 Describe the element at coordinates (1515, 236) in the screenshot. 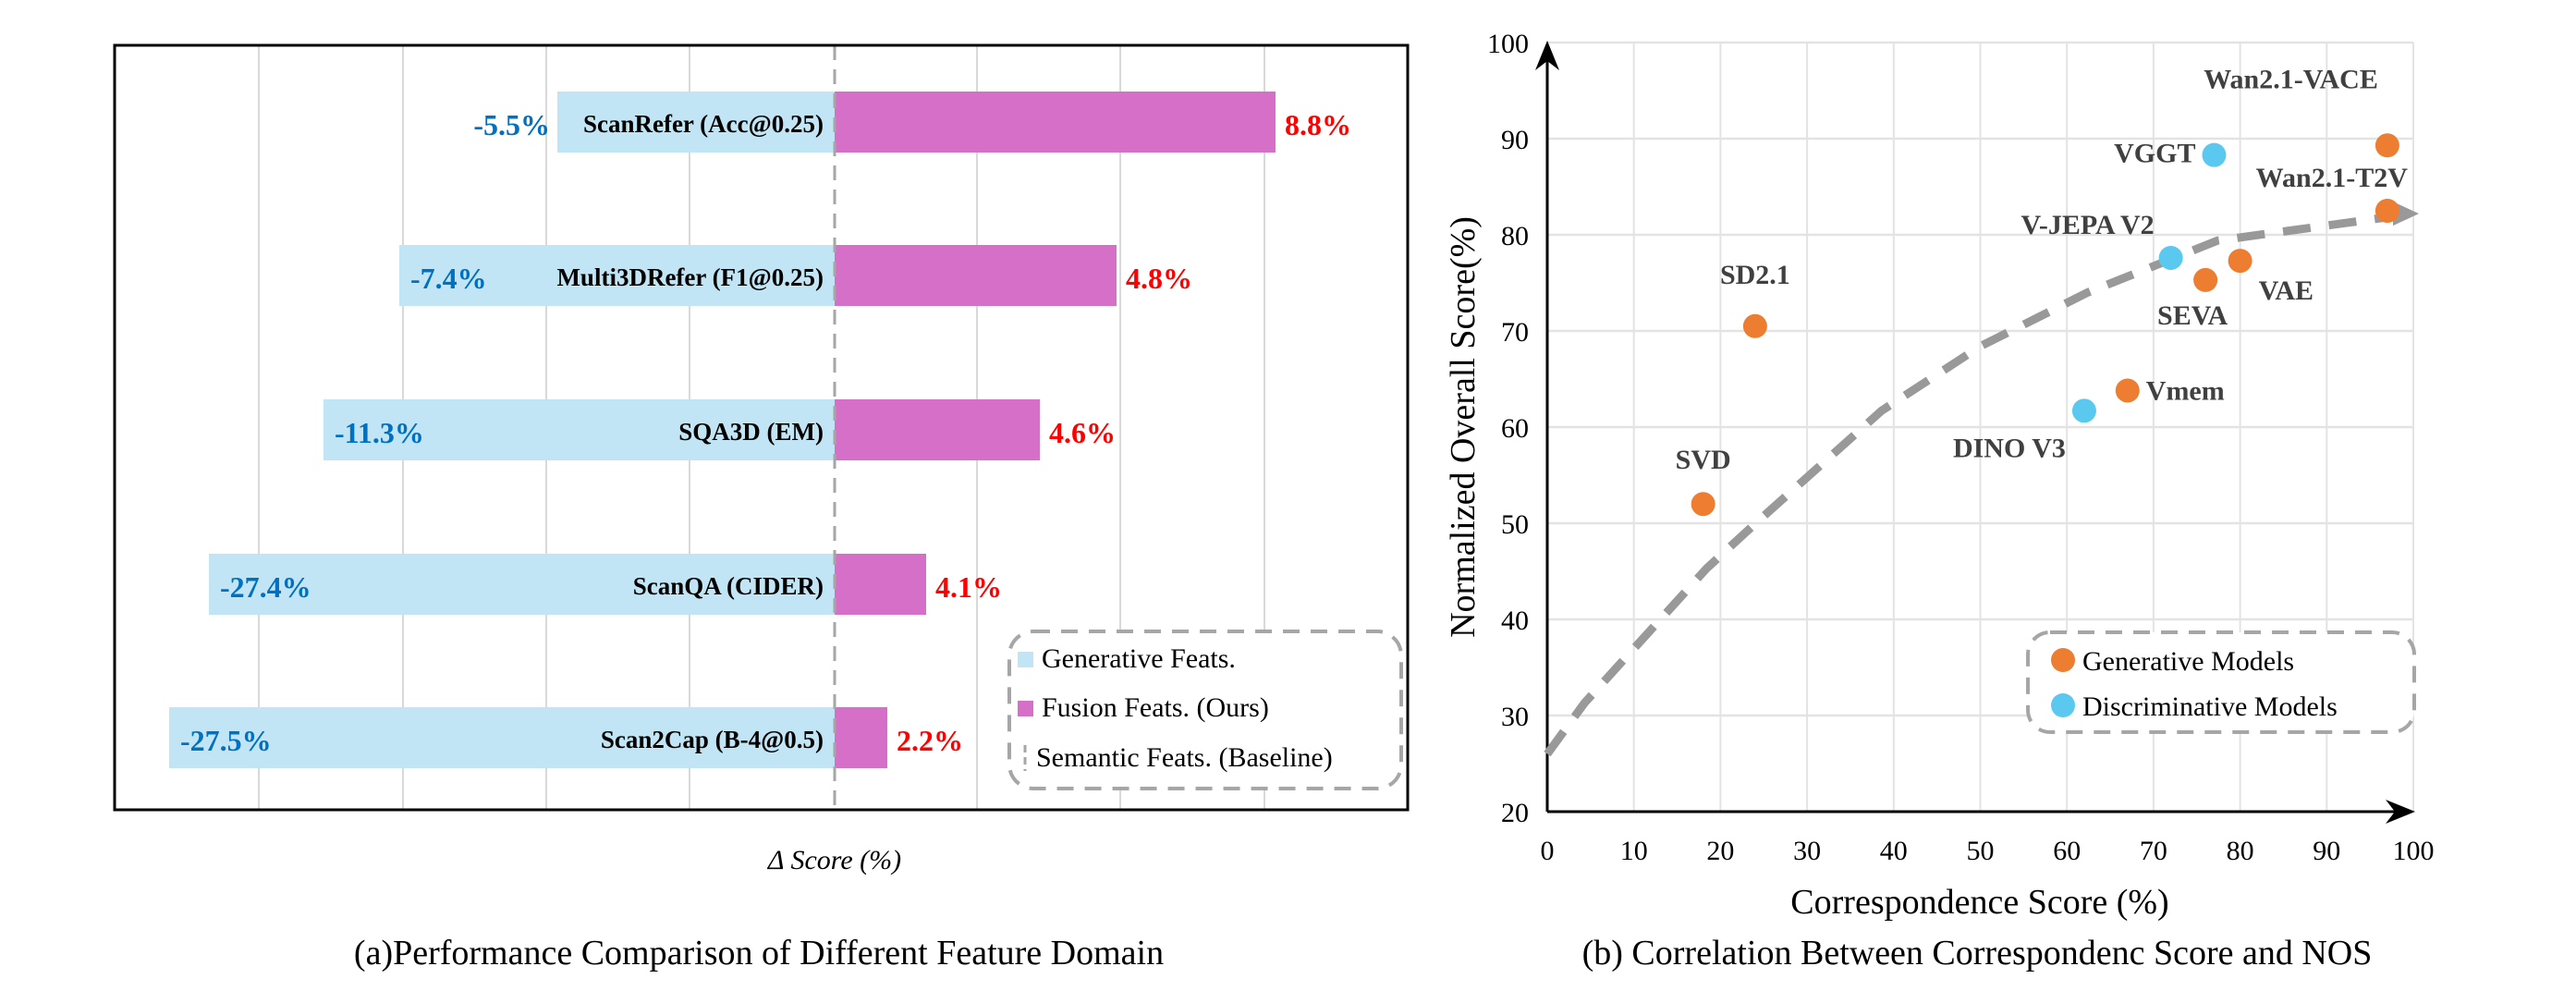

I see `y-tick-label: 80` at that location.